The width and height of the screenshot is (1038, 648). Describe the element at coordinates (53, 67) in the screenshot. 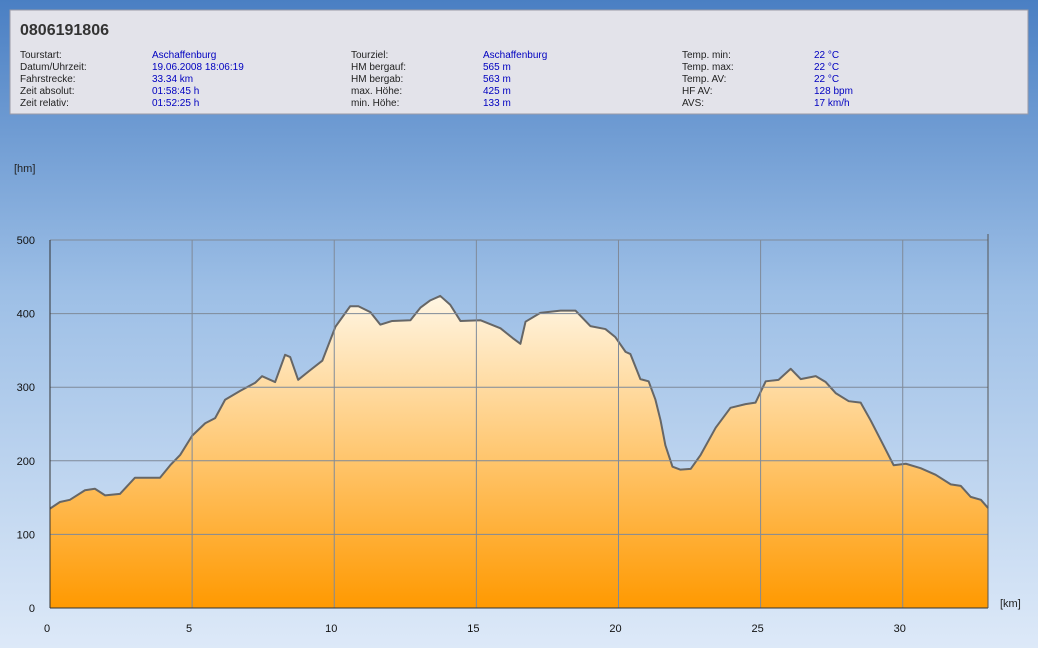

I see `info-label: Datum/Uhrzeit:` at that location.